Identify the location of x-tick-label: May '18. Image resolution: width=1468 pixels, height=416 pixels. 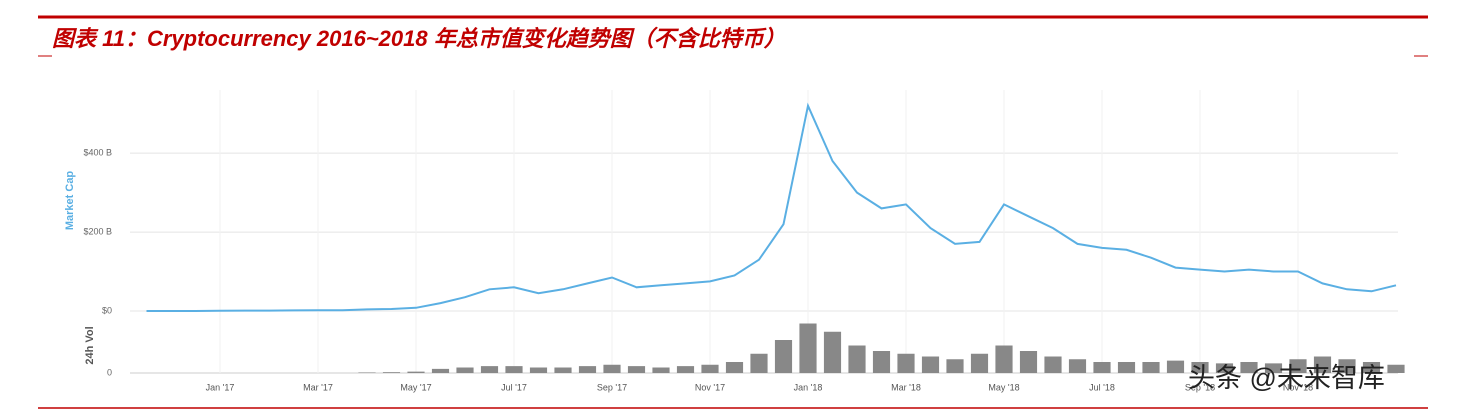
(1003, 387).